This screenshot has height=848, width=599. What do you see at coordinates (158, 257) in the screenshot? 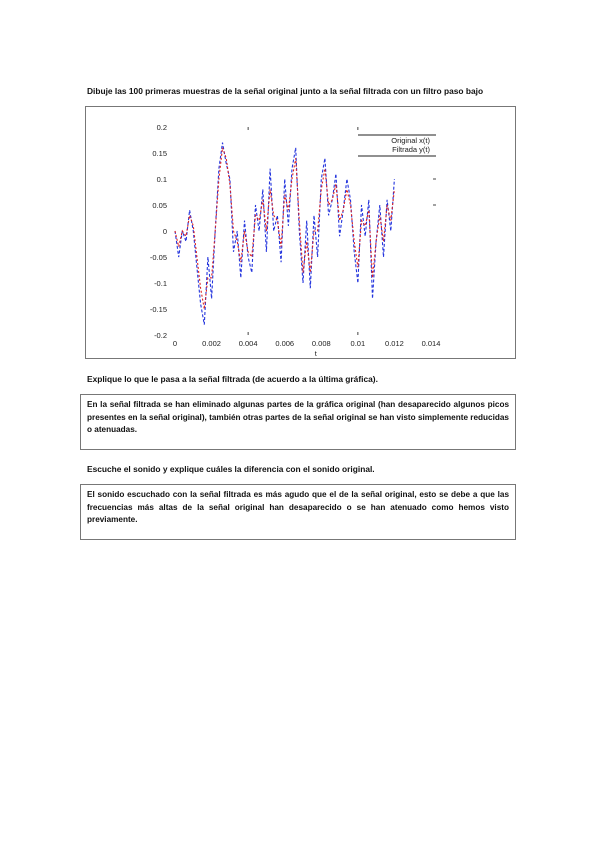
I see `y-tick-label: -0.05` at bounding box center [158, 257].